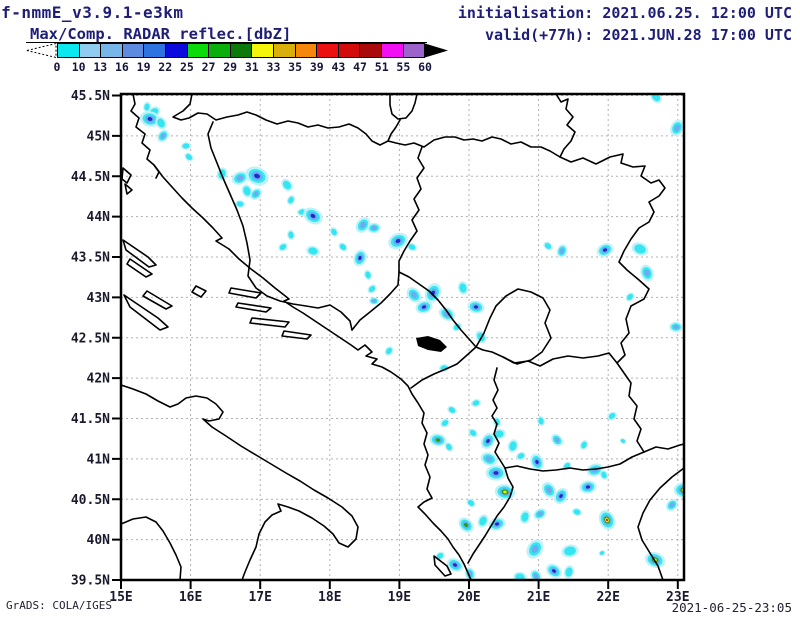  I want to click on colorbar-tick-label: 25, so click(186, 67).